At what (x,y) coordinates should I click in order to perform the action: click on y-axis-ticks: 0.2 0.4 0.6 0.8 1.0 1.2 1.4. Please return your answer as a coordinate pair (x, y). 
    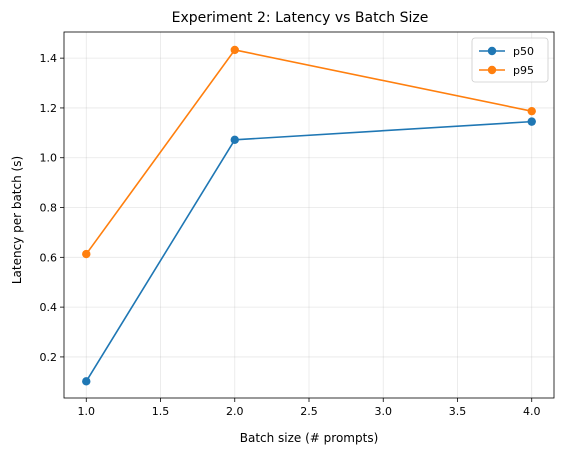
    Looking at the image, I should click on (52, 208).